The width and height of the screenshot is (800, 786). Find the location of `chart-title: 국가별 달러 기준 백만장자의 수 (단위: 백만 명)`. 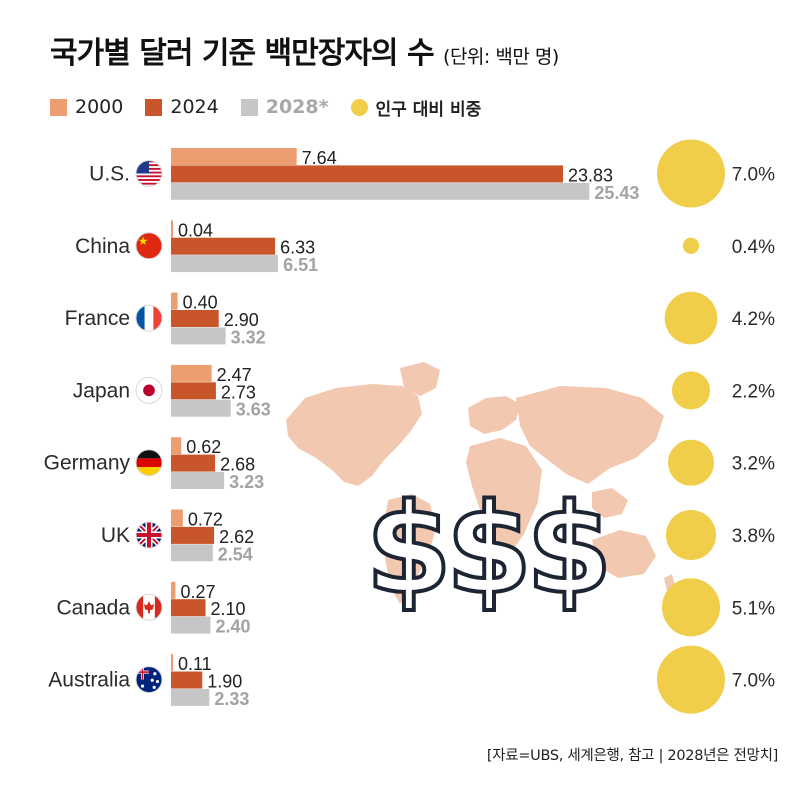

chart-title: 국가별 달러 기준 백만장자의 수 (단위: 백만 명) is located at coordinates (304, 50).